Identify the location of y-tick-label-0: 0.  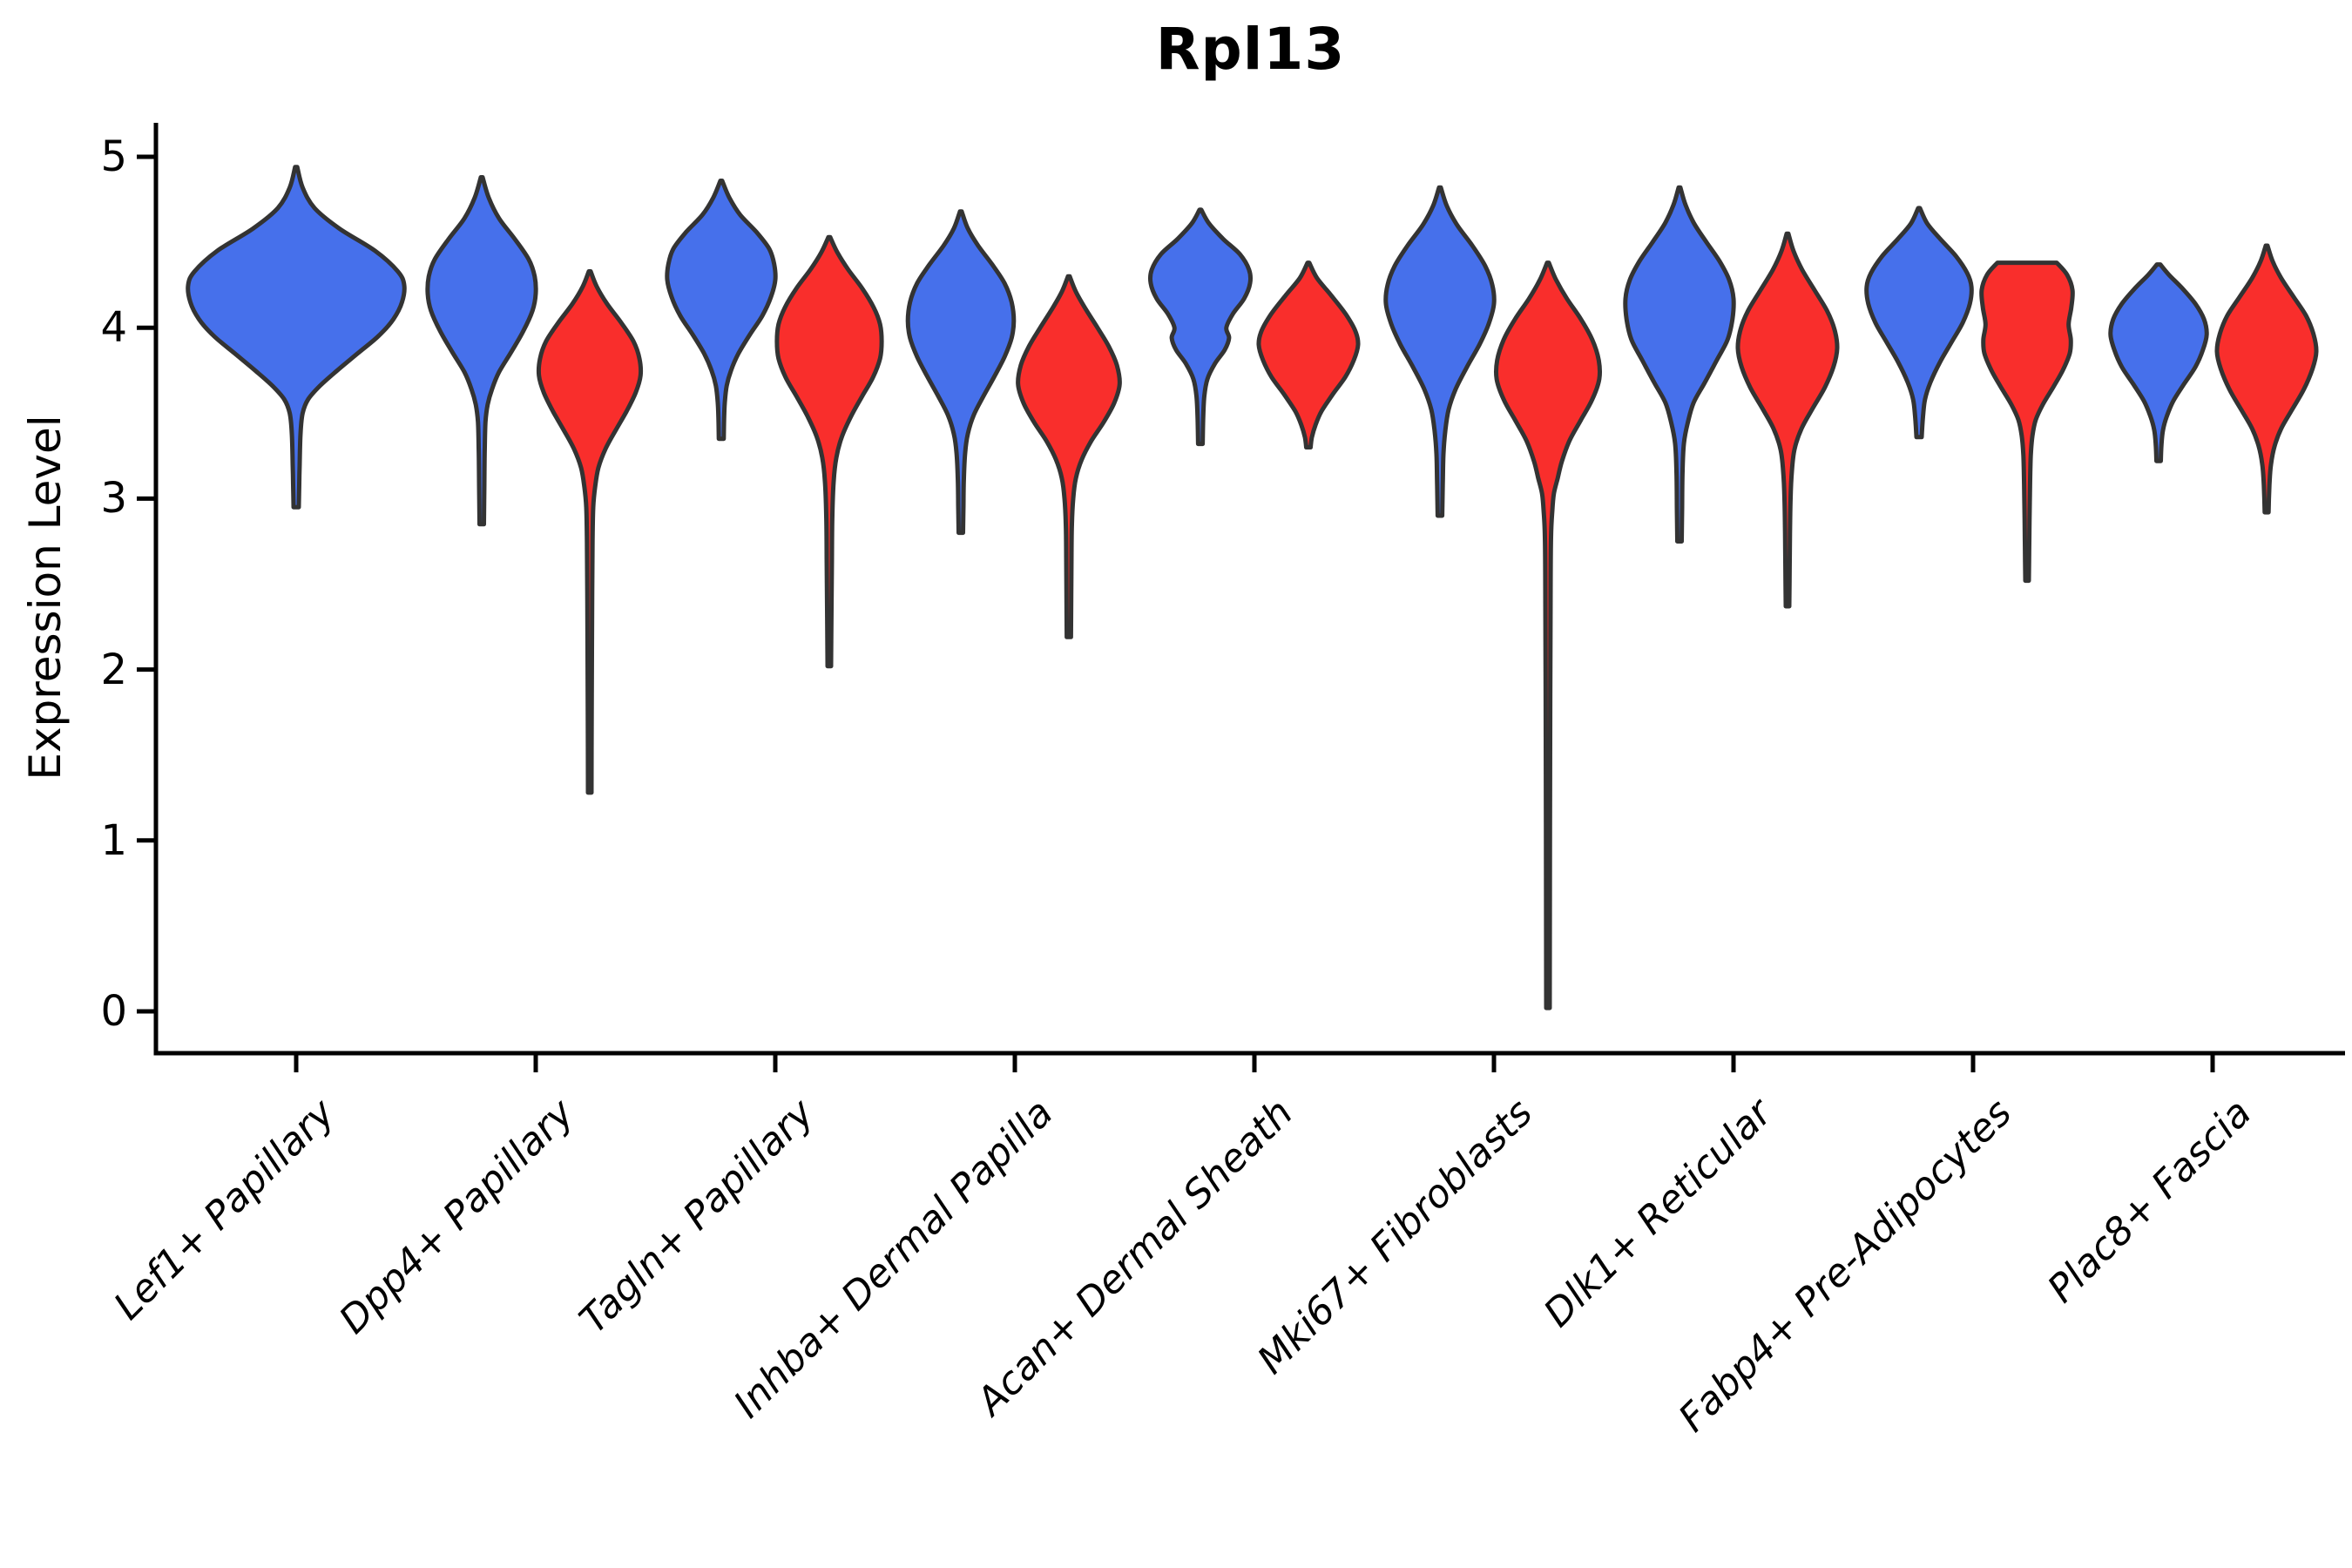
(114, 1012).